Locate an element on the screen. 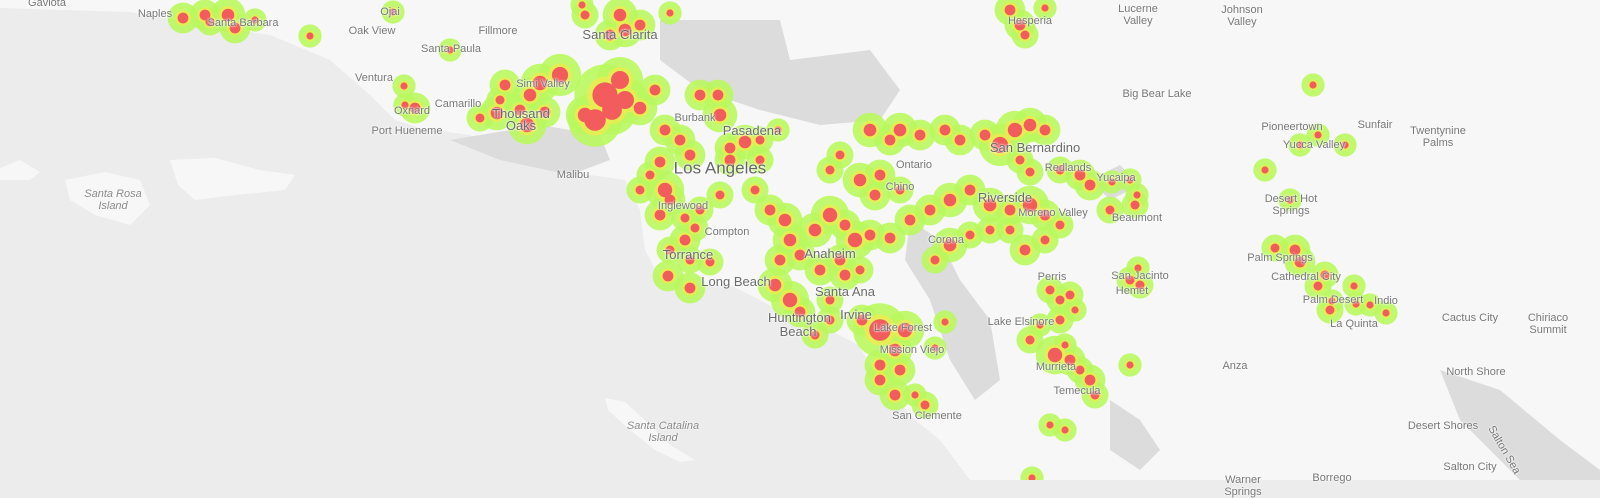  santa-catalina-island is located at coordinates (650, 430).